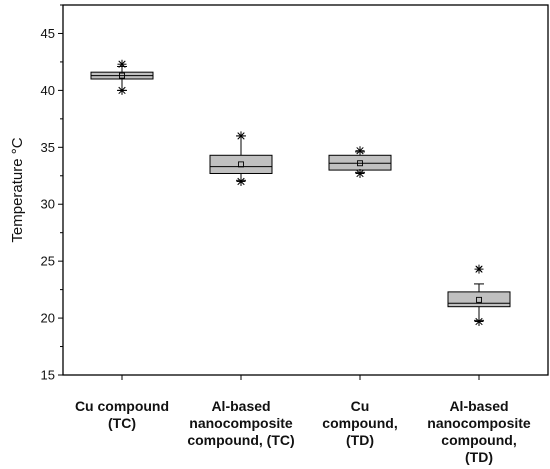  Describe the element at coordinates (48, 204) in the screenshot. I see `y-tick-label: 30` at that location.